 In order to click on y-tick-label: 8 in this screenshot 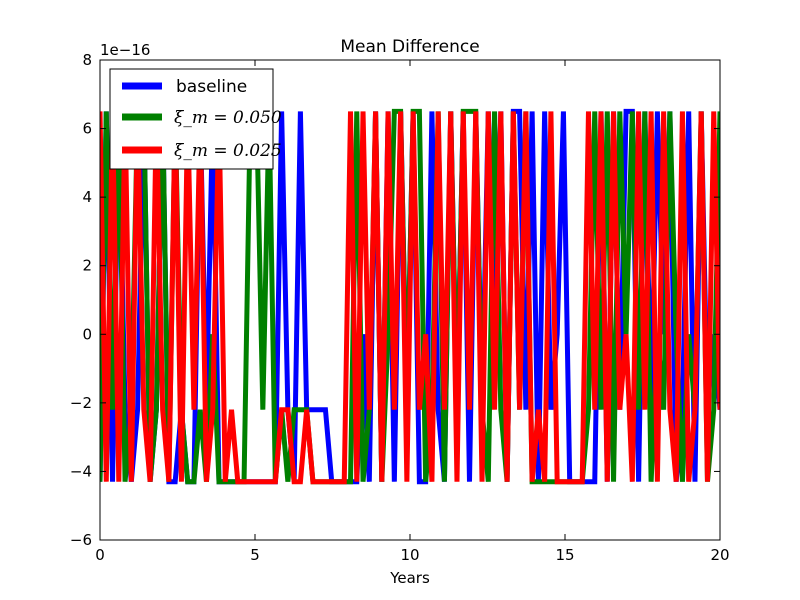, I will do `click(87, 60)`.